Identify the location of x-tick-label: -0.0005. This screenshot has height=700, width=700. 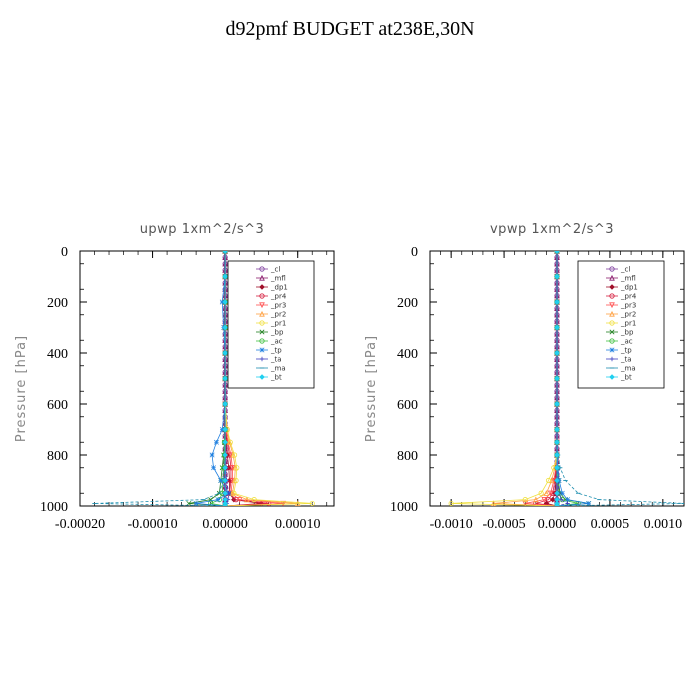
(503, 524).